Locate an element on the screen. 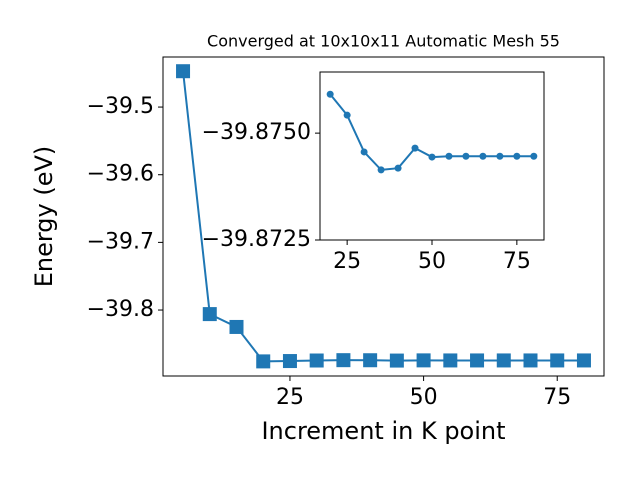 This screenshot has width=640, height=480. chart-title: Converged at 10x10x11 Automatic Mesh 55 is located at coordinates (383, 41).